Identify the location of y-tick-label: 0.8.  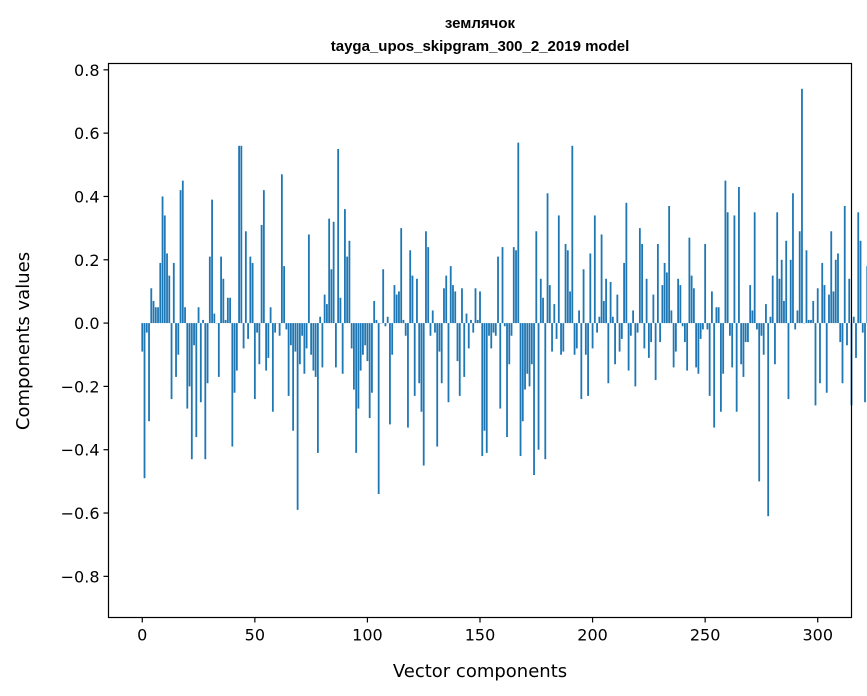
(86, 70).